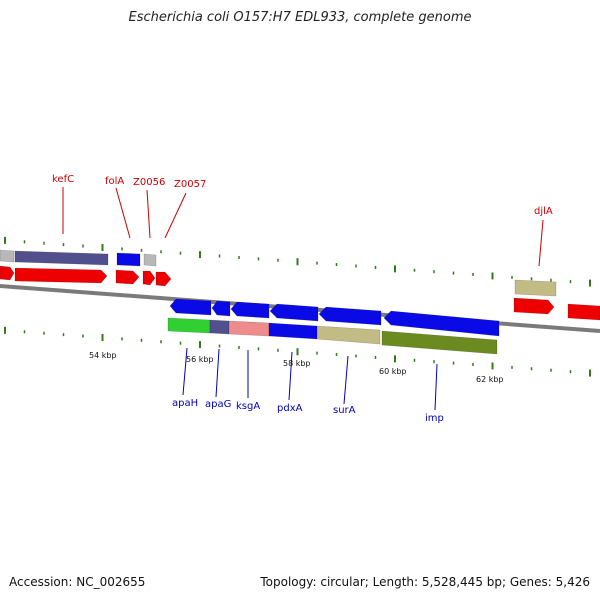 The width and height of the screenshot is (600, 600). Describe the element at coordinates (218, 404) in the screenshot. I see `label-apaG: apaG` at that location.